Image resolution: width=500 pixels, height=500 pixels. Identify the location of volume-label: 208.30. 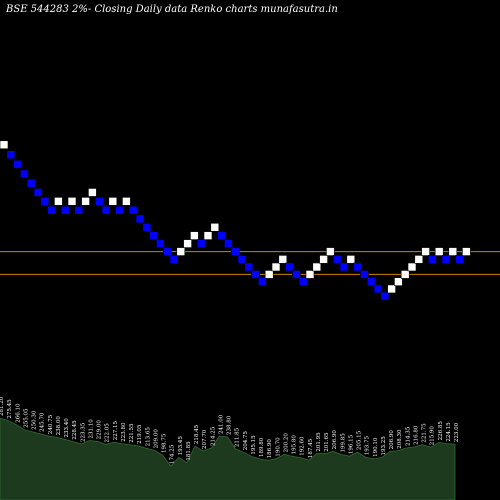
(400, 439).